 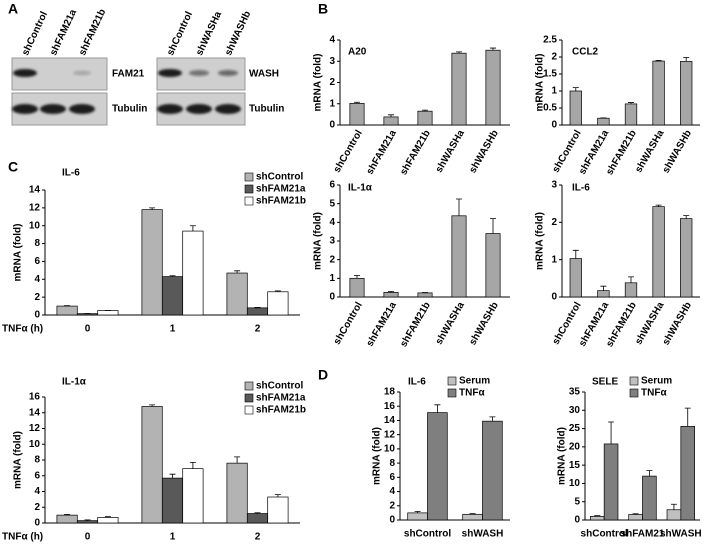 What do you see at coordinates (13, 167) in the screenshot?
I see `panel-letter: C` at bounding box center [13, 167].